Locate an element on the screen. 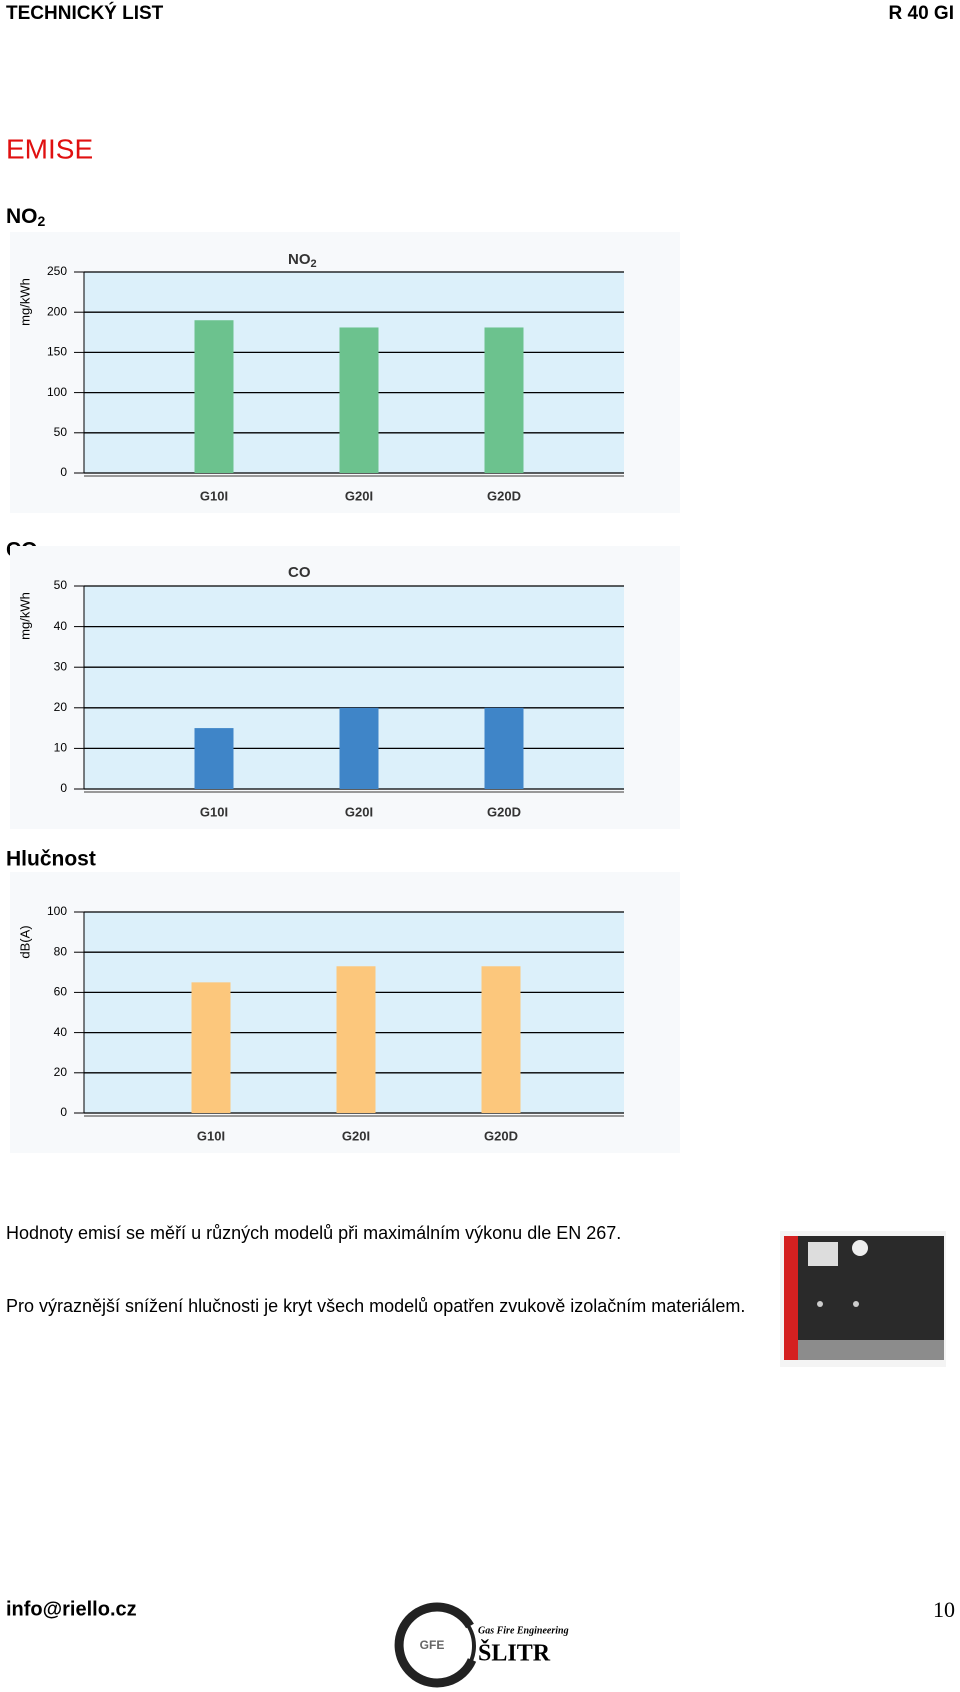 The height and width of the screenshot is (1692, 960). heading-subscript: 2 is located at coordinates (42, 221).